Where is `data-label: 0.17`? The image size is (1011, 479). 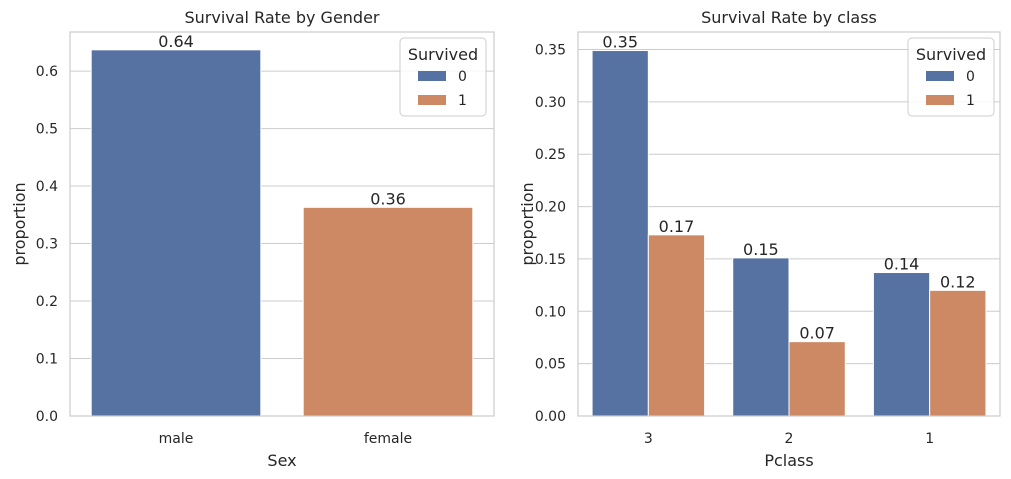 data-label: 0.17 is located at coordinates (677, 226).